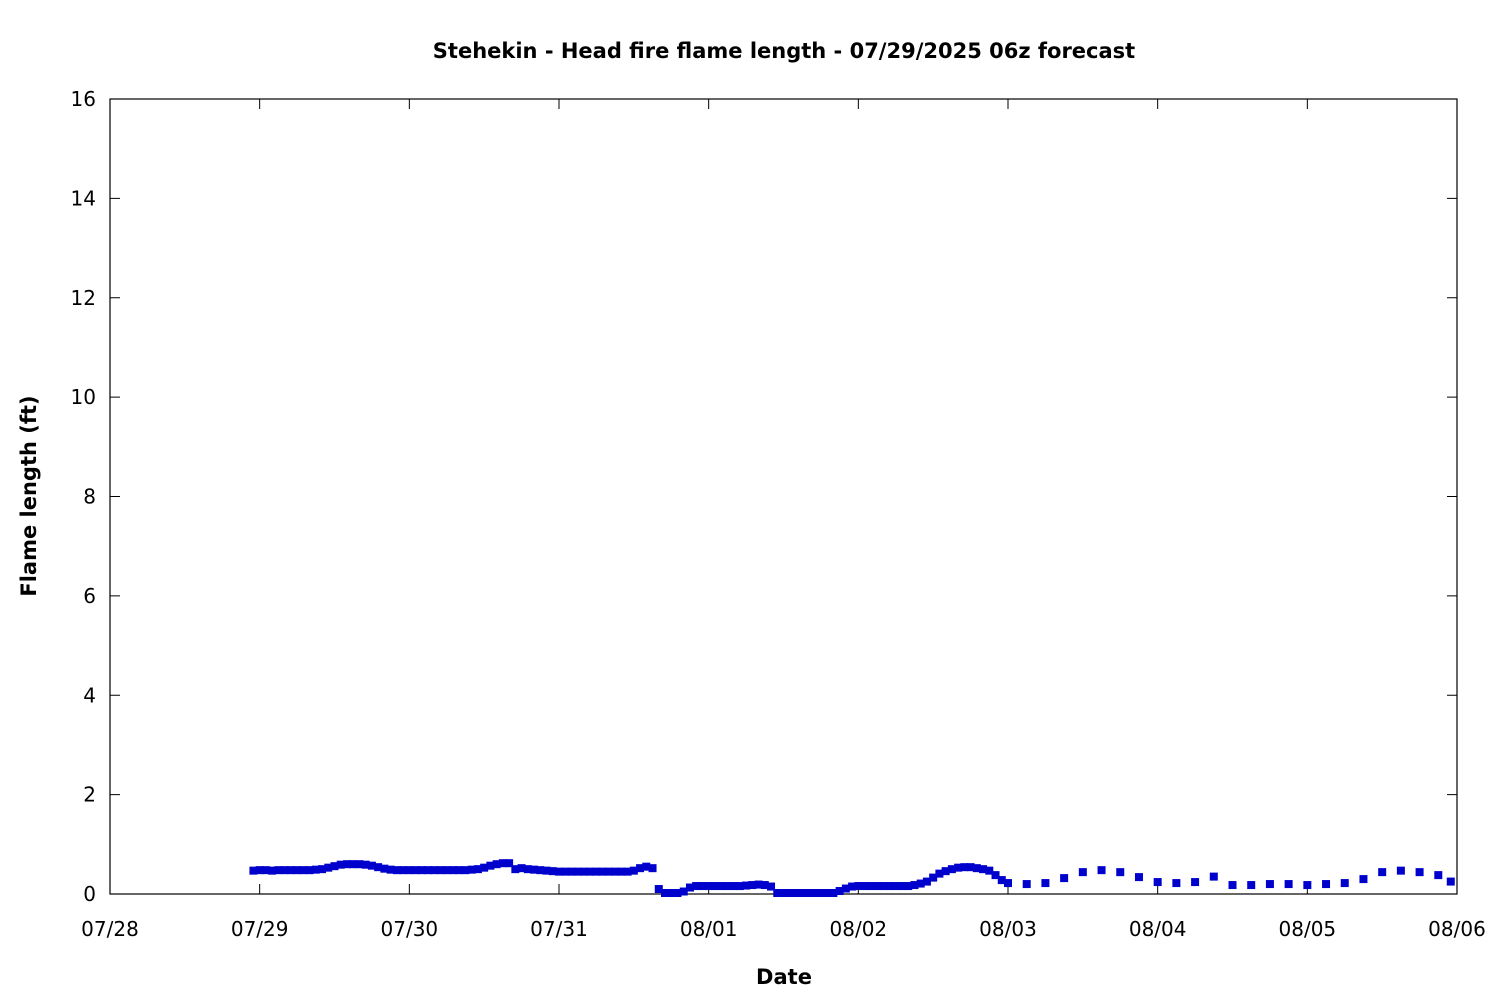  What do you see at coordinates (89, 894) in the screenshot?
I see `y-tick-label: 0` at bounding box center [89, 894].